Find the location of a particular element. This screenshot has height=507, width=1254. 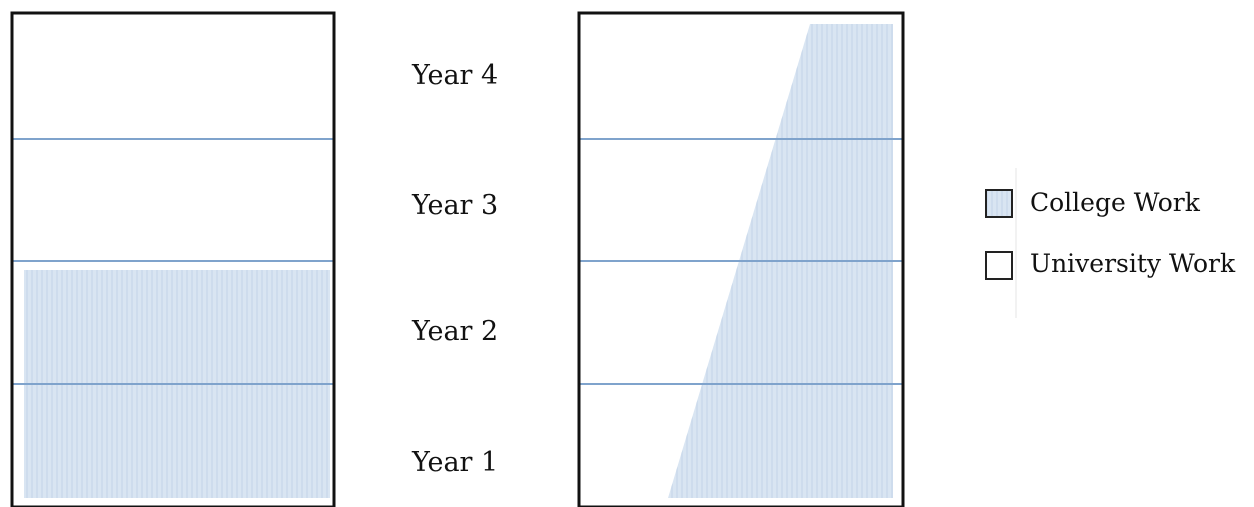

legend-university-swatch is located at coordinates (999, 265).